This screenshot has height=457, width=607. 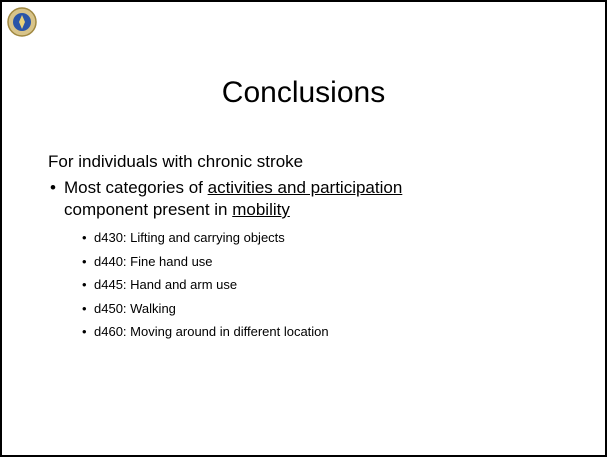 I want to click on sub-bullet-text: d445: Hand and arm use, so click(x=166, y=284).